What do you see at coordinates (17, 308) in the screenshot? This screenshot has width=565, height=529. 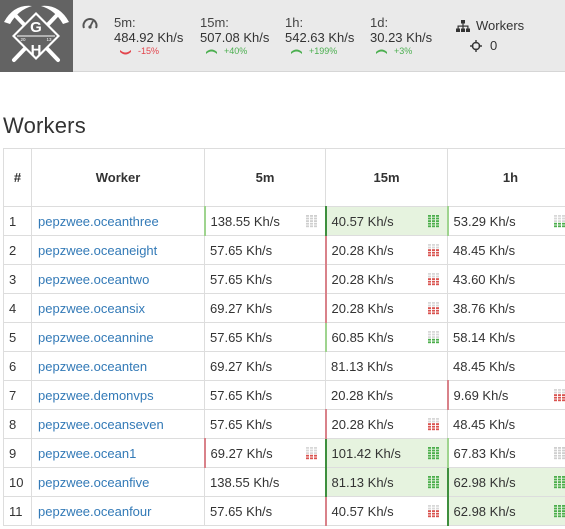 I see `row-index: 4` at bounding box center [17, 308].